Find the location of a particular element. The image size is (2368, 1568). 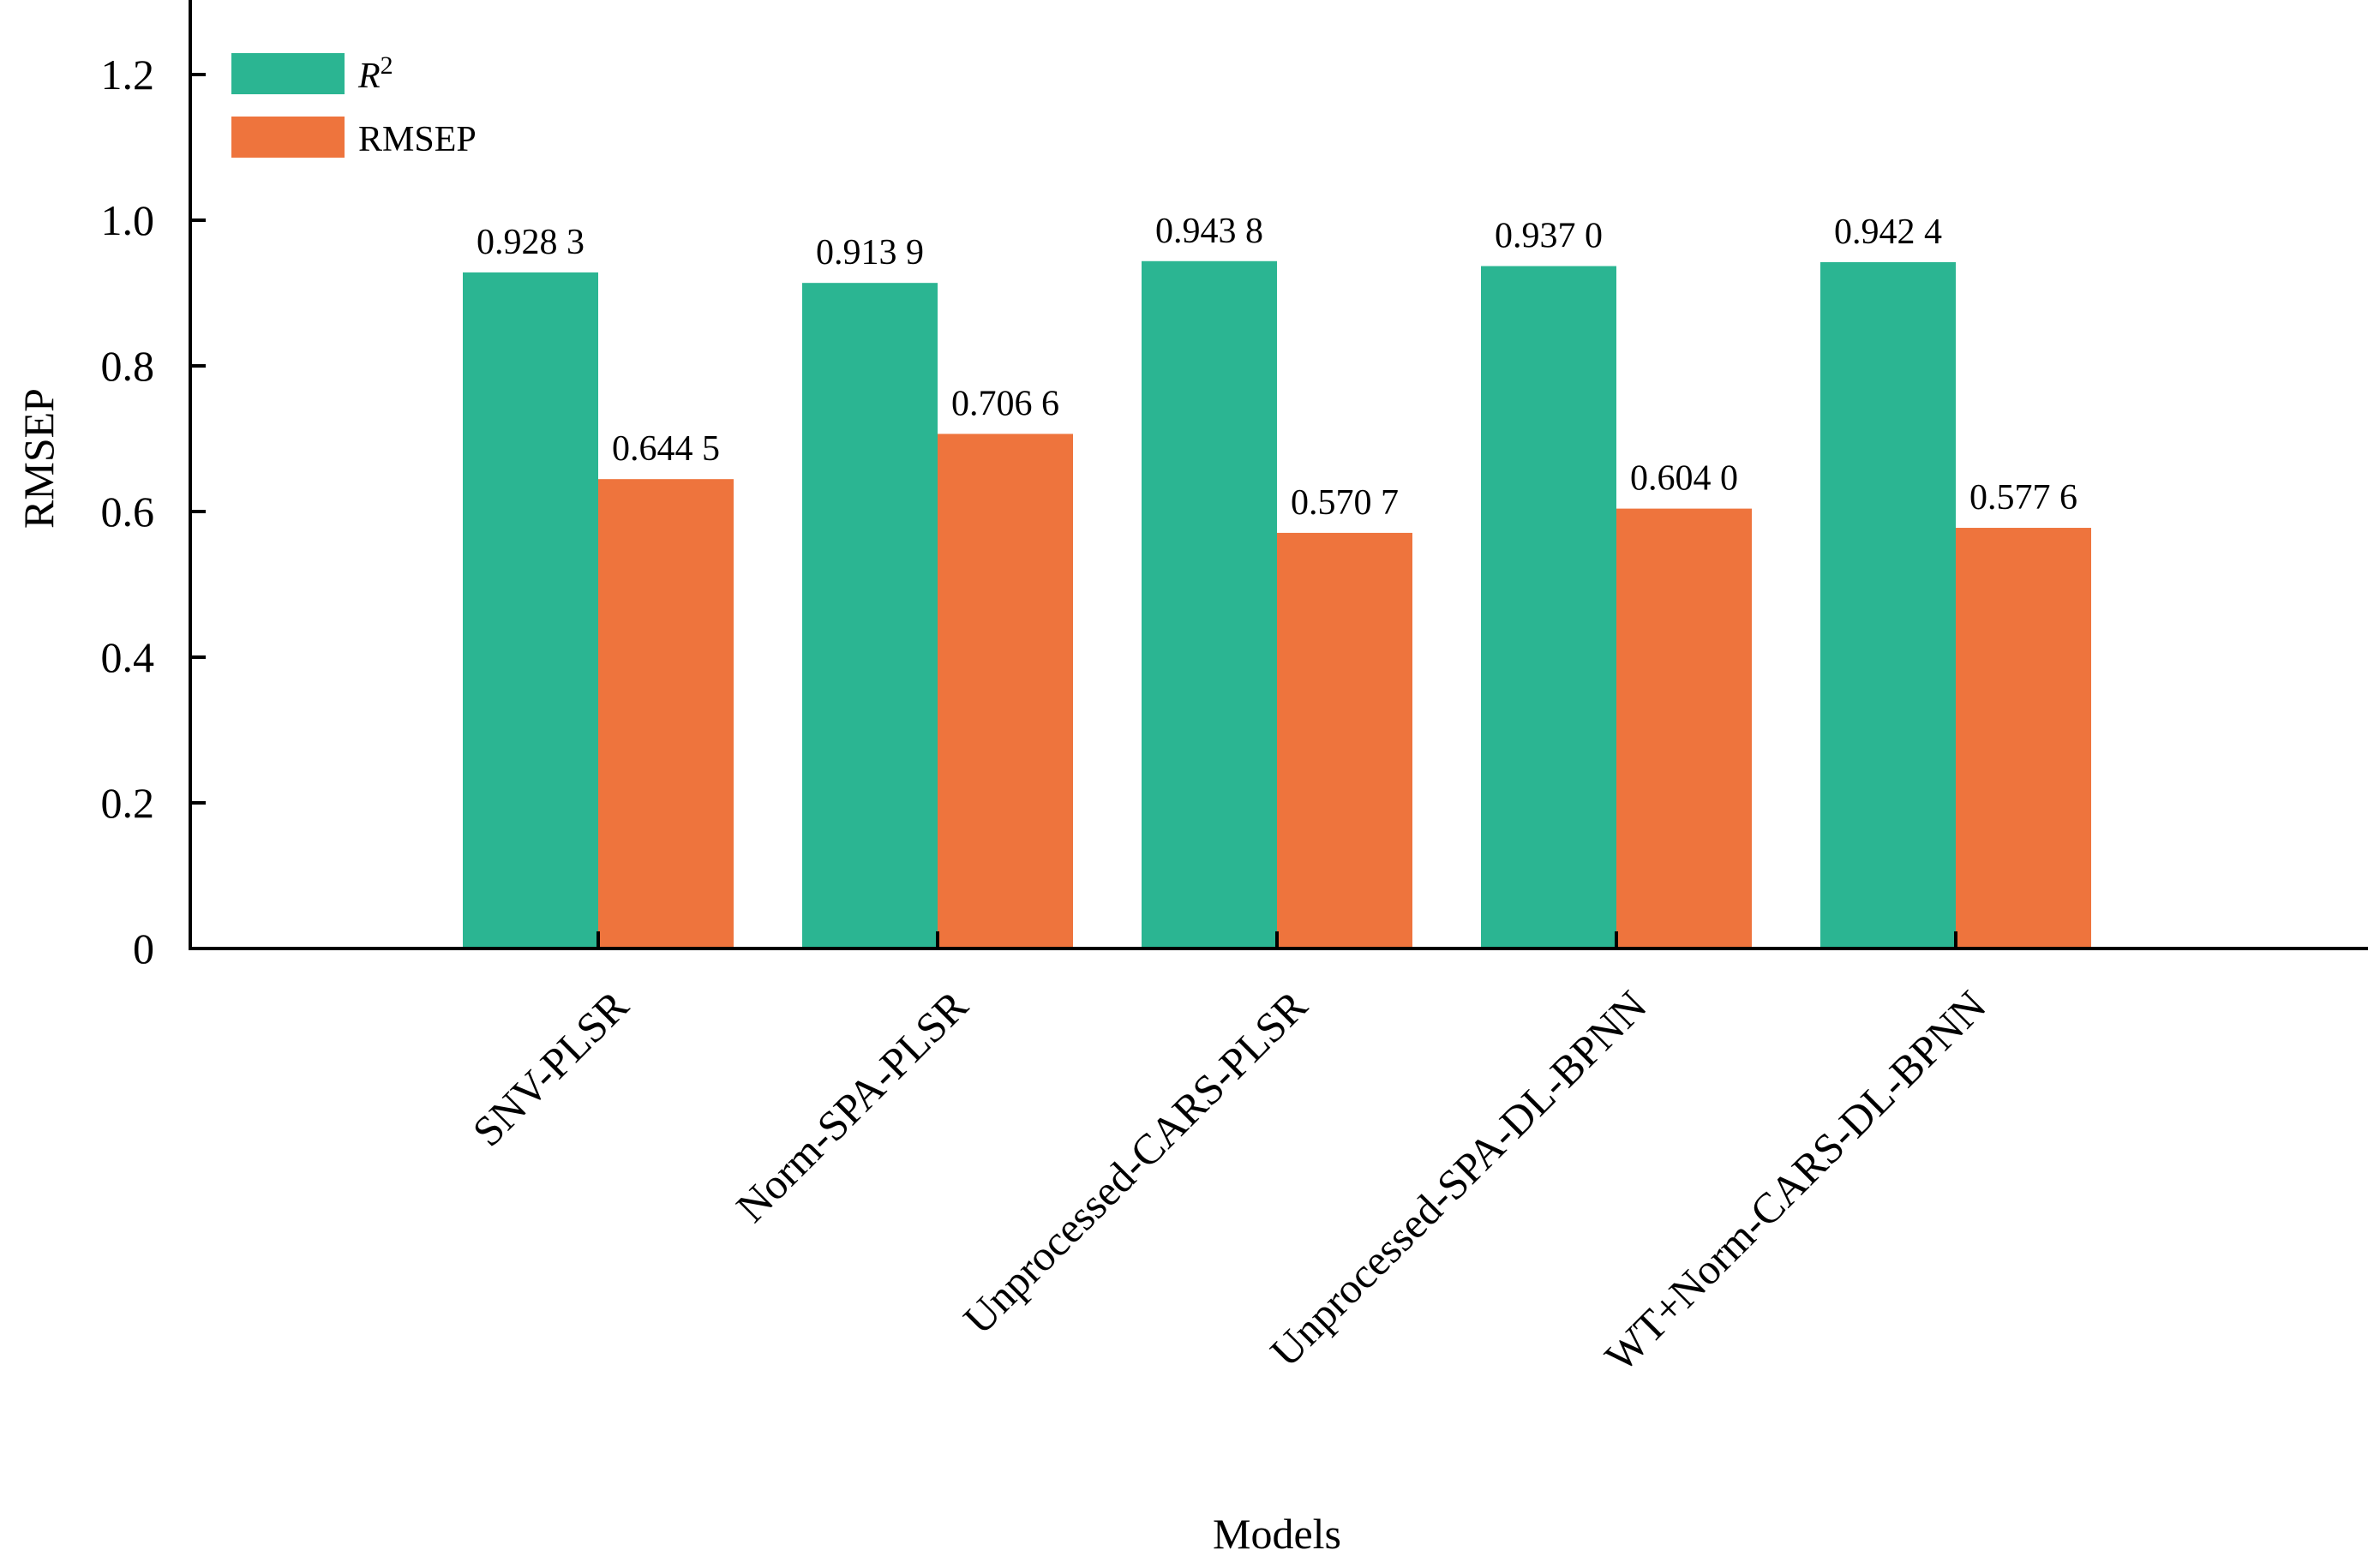

y-tick-label: 0.8 is located at coordinates (128, 366).